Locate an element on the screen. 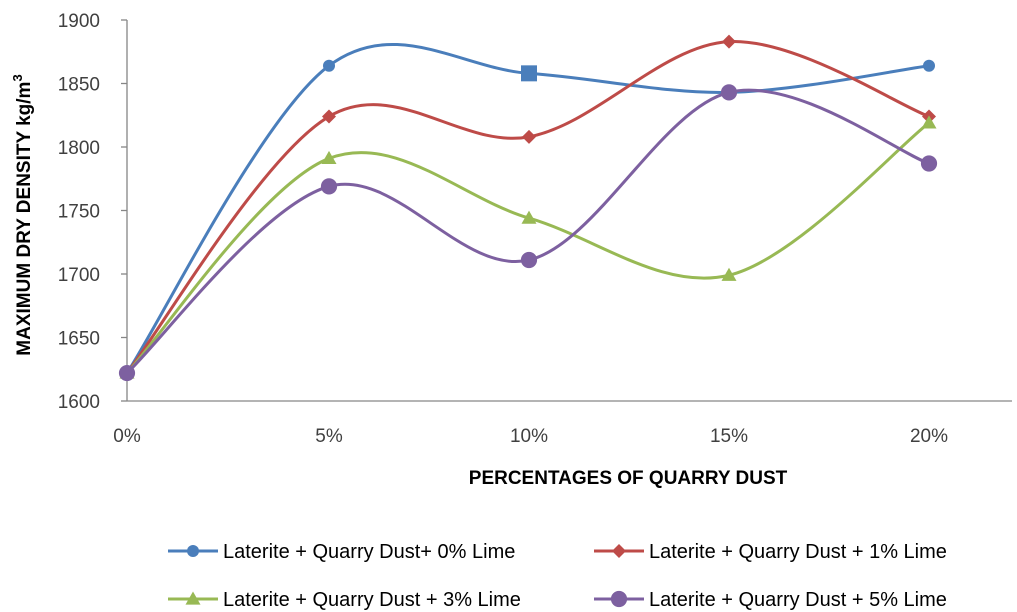 This screenshot has height=612, width=1017. legend-item: Laterite + Quarry Dust + 3% Lime is located at coordinates (344, 600).